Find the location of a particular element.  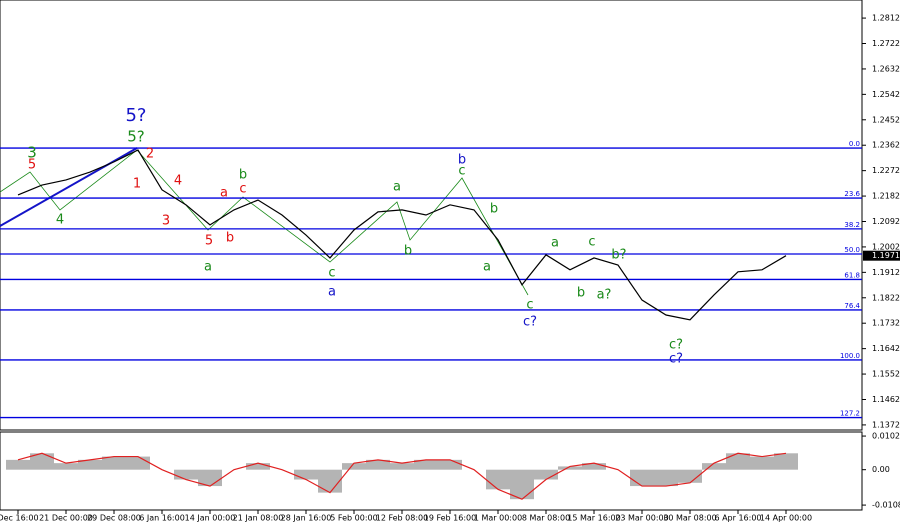

y-tick-label: 1.2002 is located at coordinates (886, 246).